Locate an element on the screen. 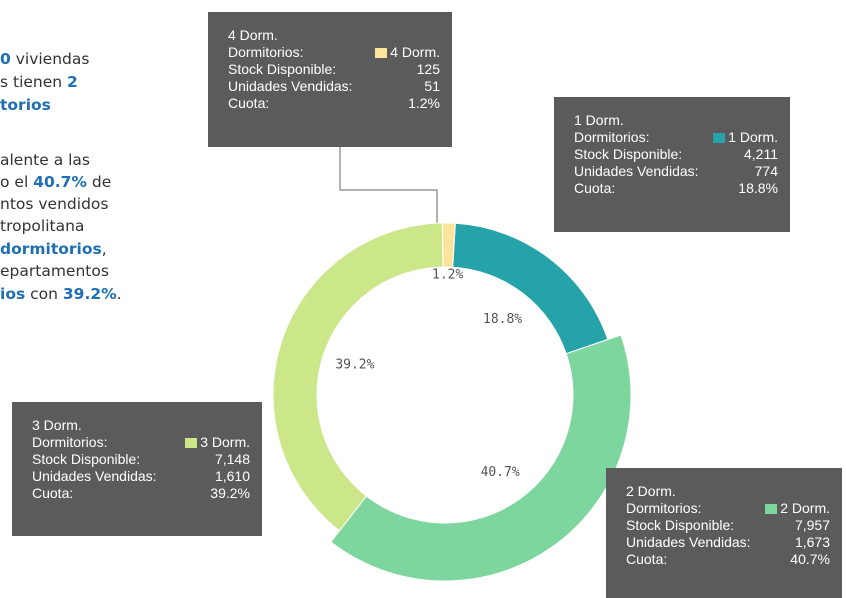 The width and height of the screenshot is (846, 598). row-value: 7,957 is located at coordinates (812, 525).